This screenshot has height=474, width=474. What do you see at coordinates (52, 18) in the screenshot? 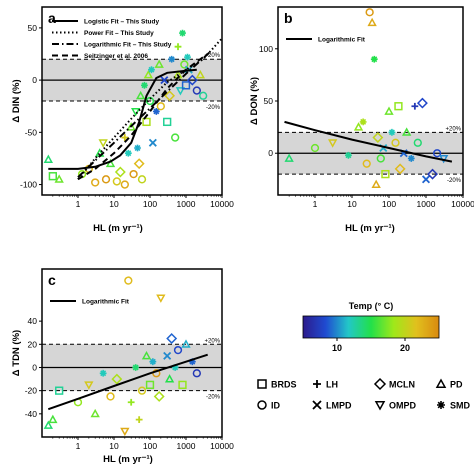
I see `panel-letter: a` at bounding box center [52, 18].